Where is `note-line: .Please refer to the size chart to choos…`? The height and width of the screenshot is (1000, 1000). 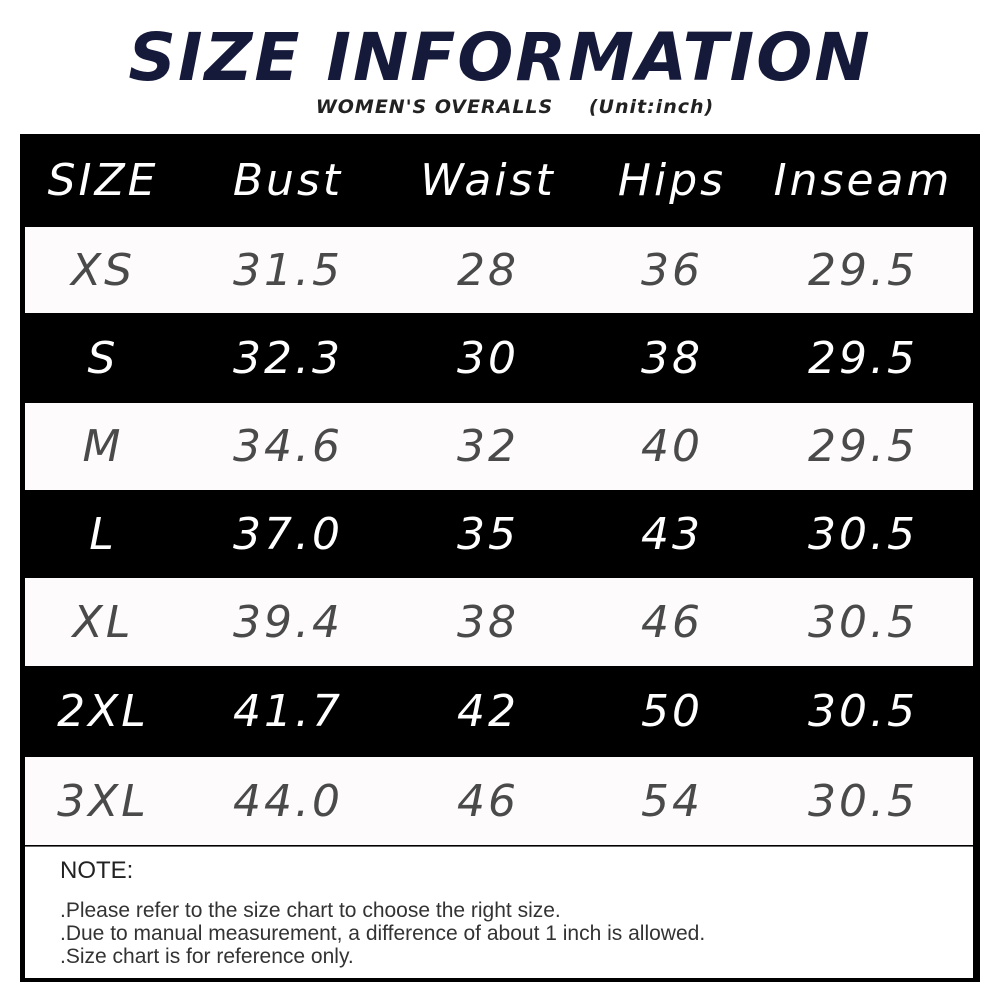
note-line: .Please refer to the size chart to choos… is located at coordinates (310, 910).